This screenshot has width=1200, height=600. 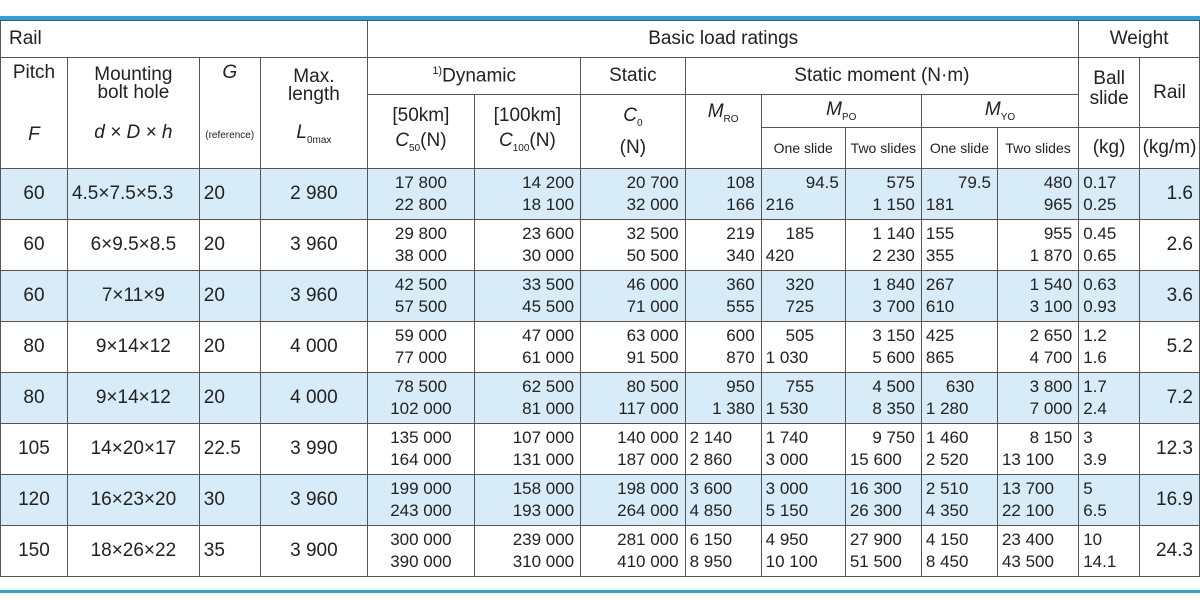 What do you see at coordinates (1109, 148) in the screenshot?
I see `ball-unit-header: (kg)` at bounding box center [1109, 148].